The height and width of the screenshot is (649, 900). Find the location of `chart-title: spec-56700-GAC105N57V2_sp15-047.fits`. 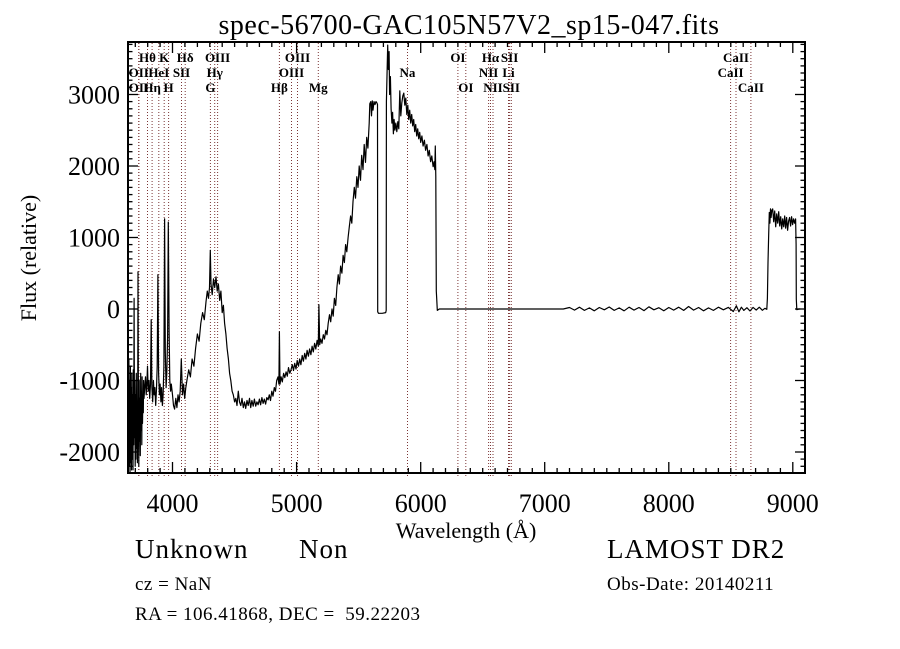

chart-title: spec-56700-GAC105N57V2_sp15-047.fits is located at coordinates (469, 25).